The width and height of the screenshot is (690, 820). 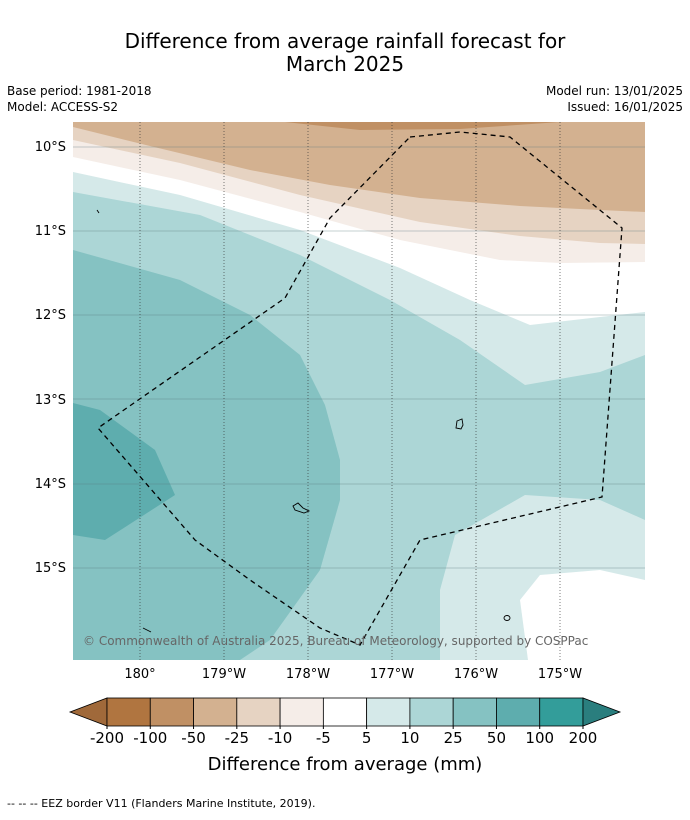 What do you see at coordinates (459, 424) in the screenshot?
I see `island-east` at bounding box center [459, 424].